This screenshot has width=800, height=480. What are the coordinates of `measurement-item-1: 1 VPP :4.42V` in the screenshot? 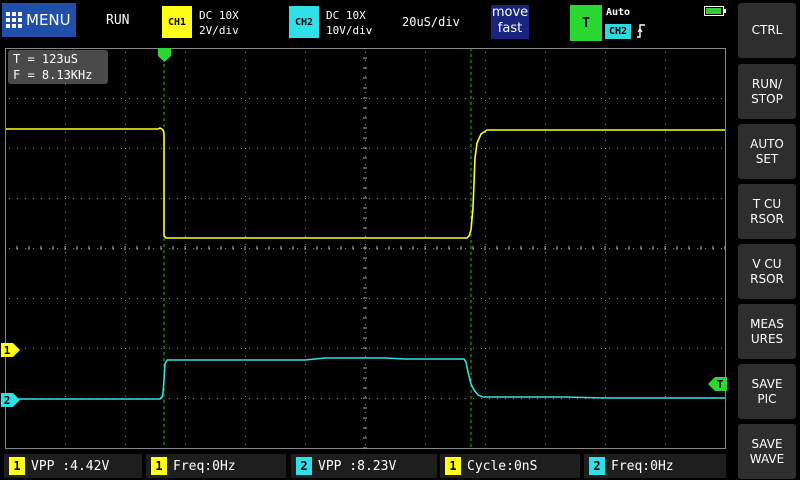 It's located at (73, 466).